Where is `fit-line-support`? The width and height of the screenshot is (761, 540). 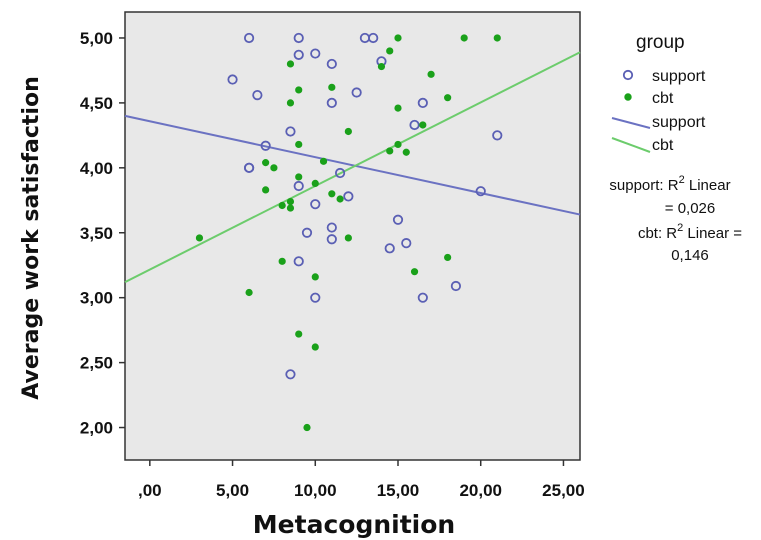
fit-line-support is located at coordinates (352, 165).